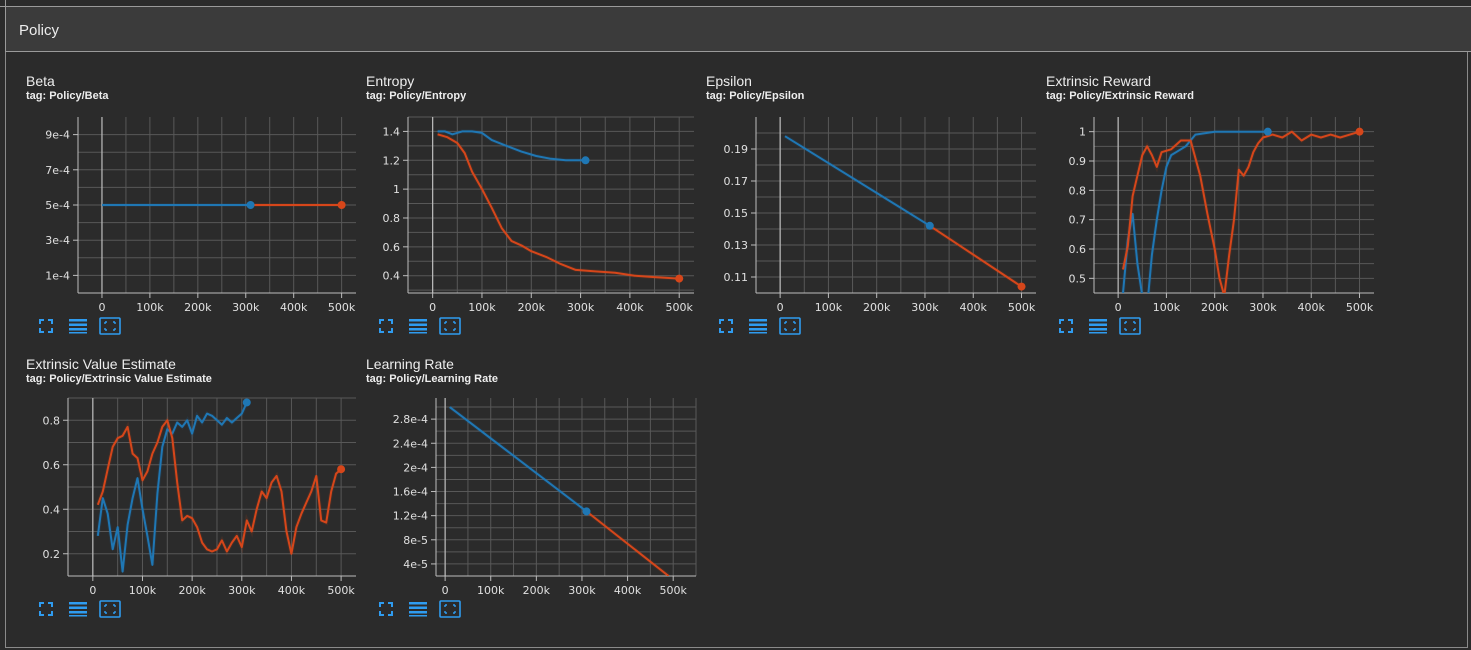 This screenshot has height=650, width=1471. What do you see at coordinates (410, 364) in the screenshot?
I see `chart-title: Learning Rate` at bounding box center [410, 364].